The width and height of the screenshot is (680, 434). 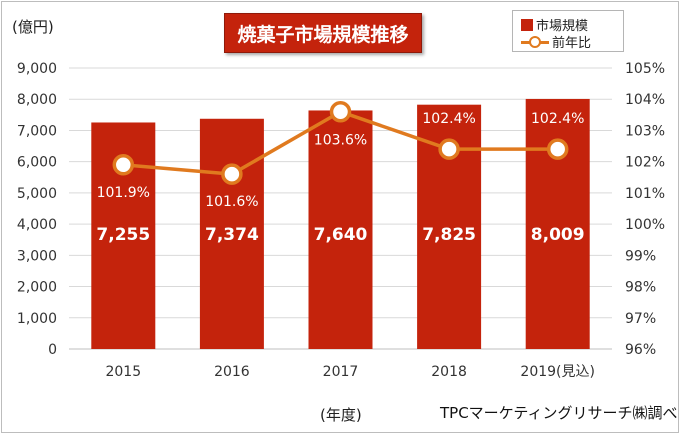 What do you see at coordinates (645, 194) in the screenshot?
I see `y2-tick-label: 101%` at bounding box center [645, 194].